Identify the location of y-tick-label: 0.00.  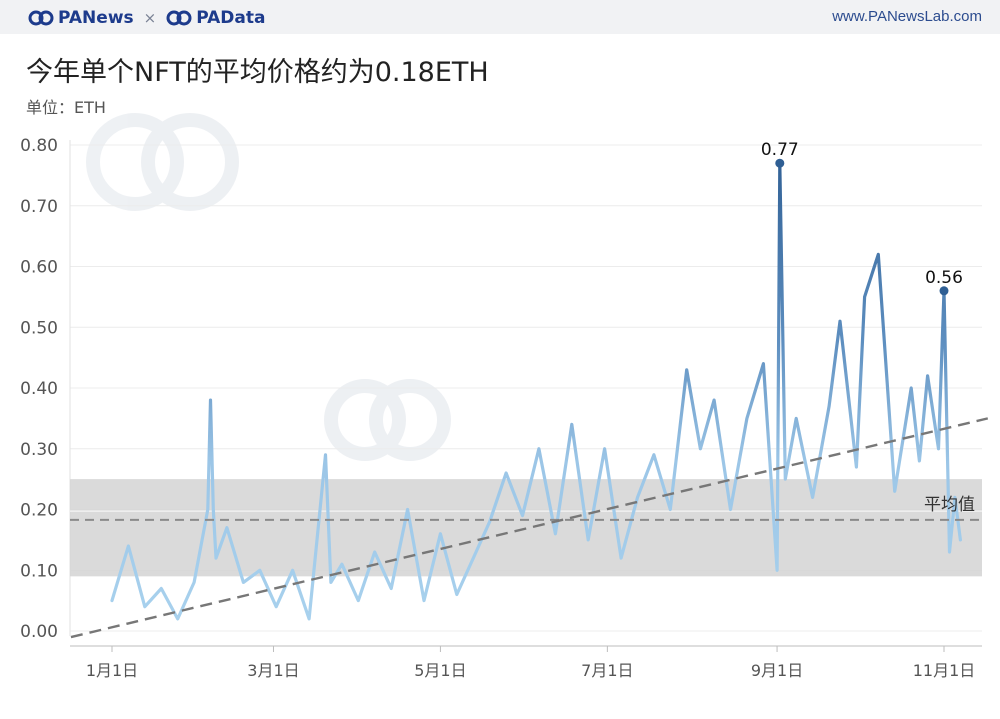
(39, 632).